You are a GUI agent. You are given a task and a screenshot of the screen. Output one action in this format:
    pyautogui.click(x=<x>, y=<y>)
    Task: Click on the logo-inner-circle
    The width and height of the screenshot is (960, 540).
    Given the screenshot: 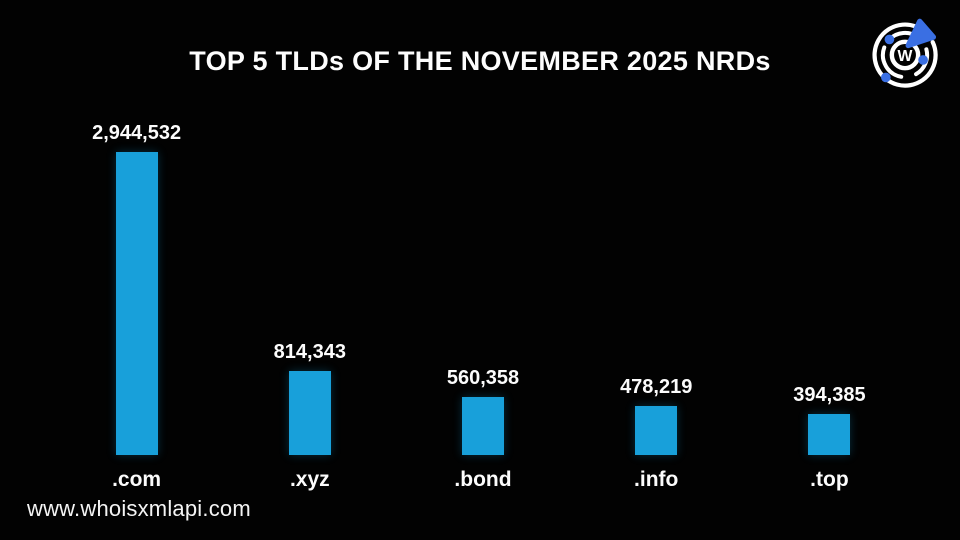 What is the action you would take?
    pyautogui.click(x=905, y=55)
    